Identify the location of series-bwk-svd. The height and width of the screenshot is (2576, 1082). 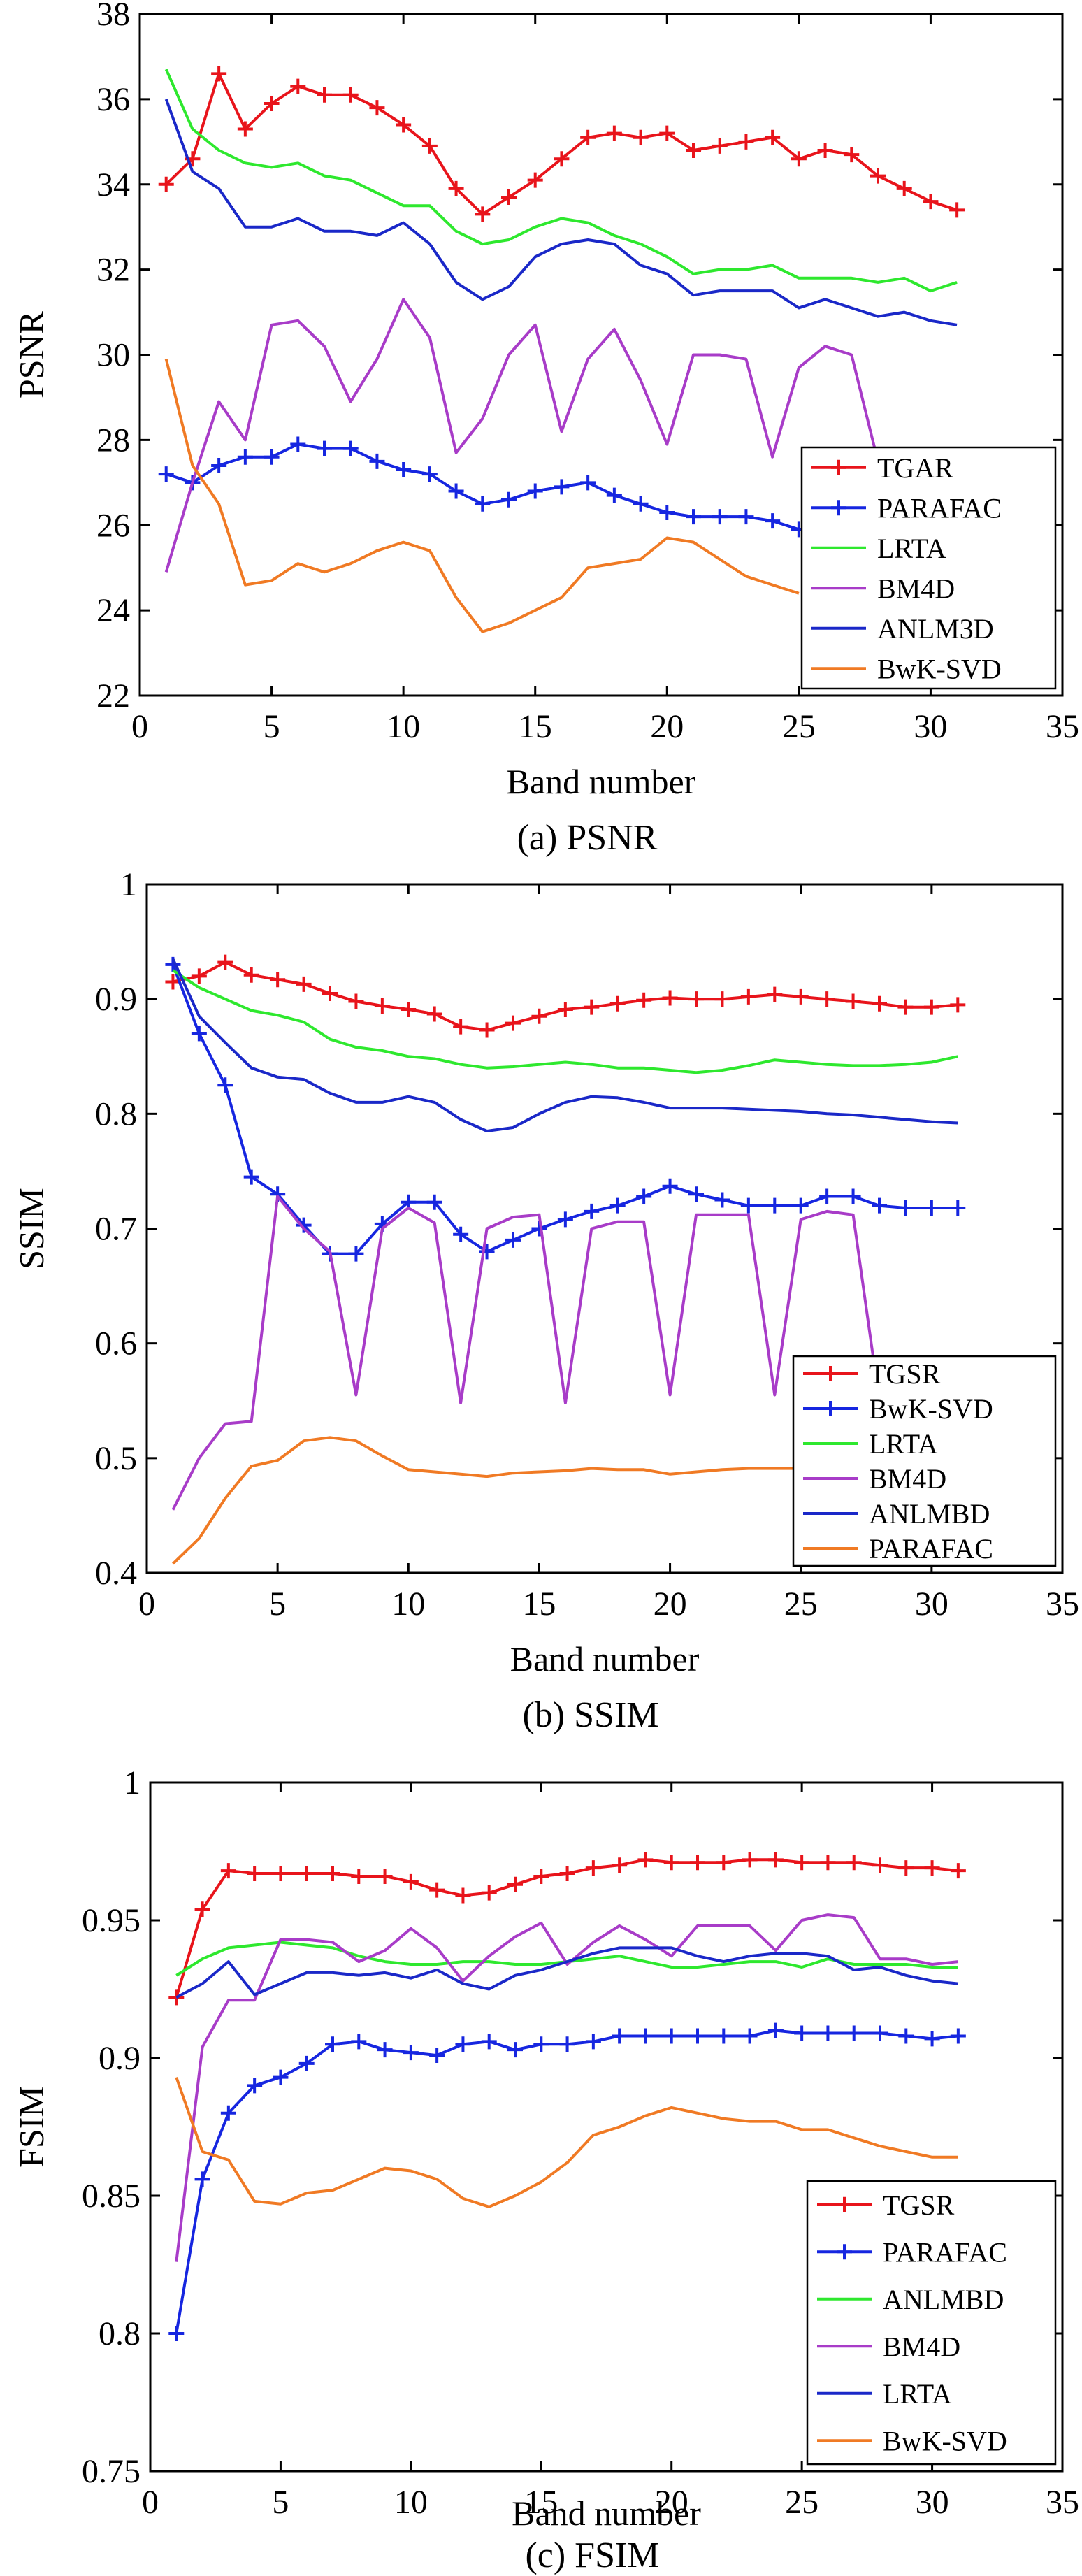
(566, 2142).